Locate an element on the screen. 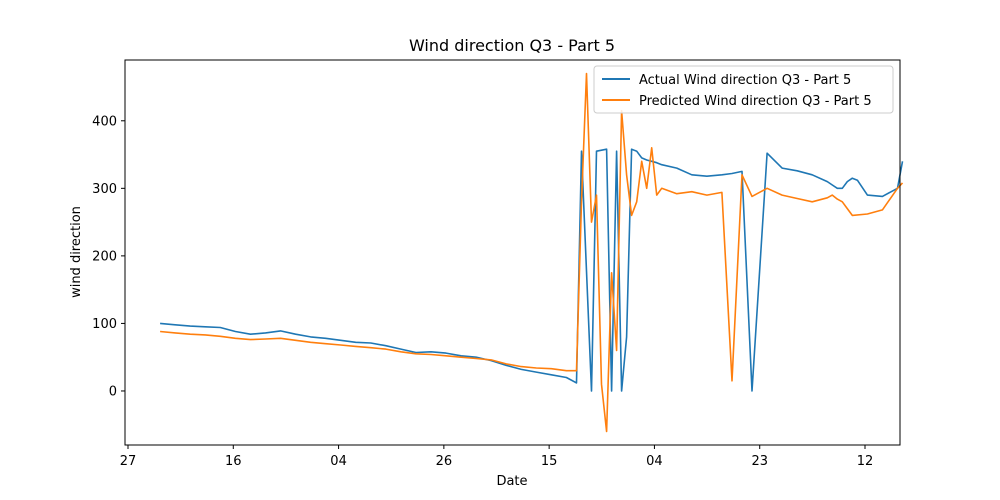 Image resolution: width=1000 pixels, height=500 pixels. chart-title: Wind direction Q3 - Part 5 is located at coordinates (512, 45).